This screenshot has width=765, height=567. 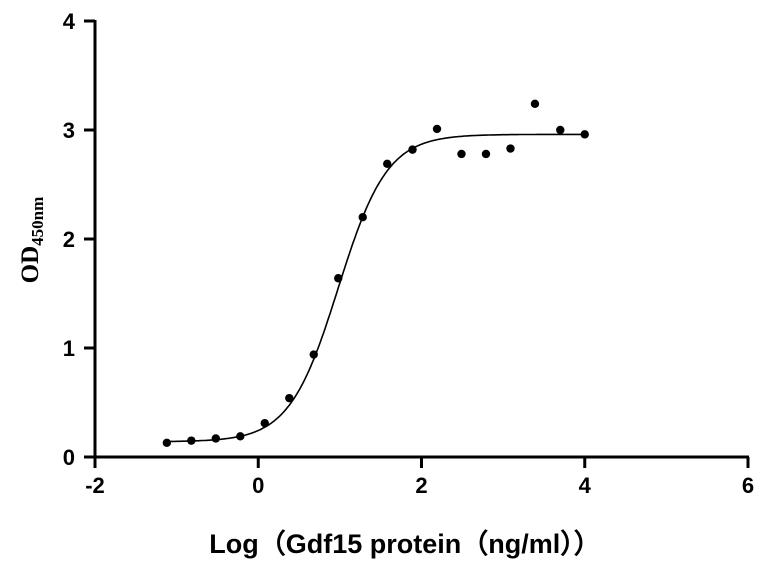 I want to click on y-axis-label-main: OD, so click(x=30, y=265).